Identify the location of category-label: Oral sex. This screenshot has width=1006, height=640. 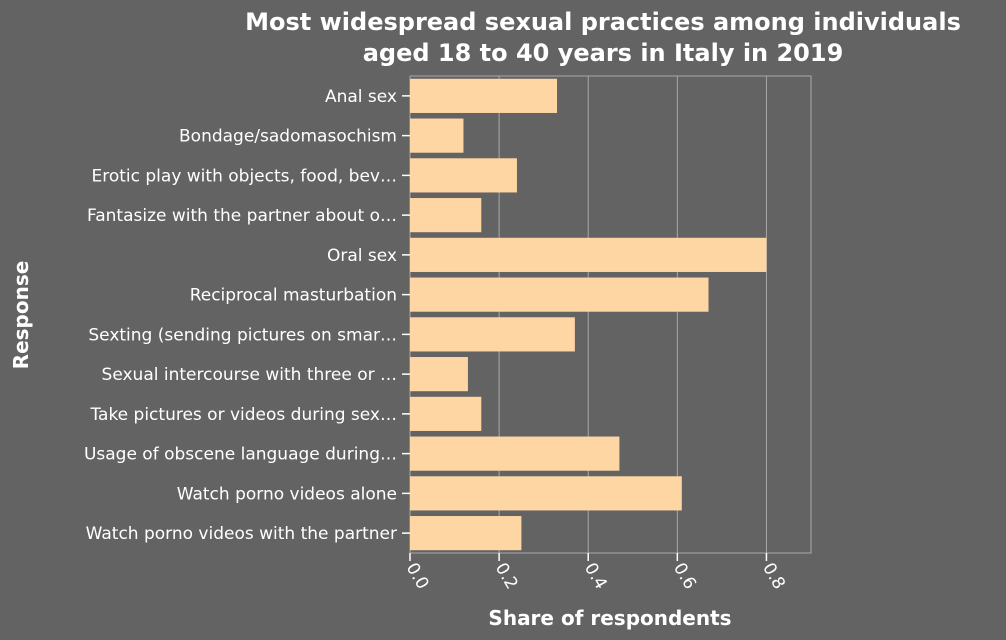
(362, 256).